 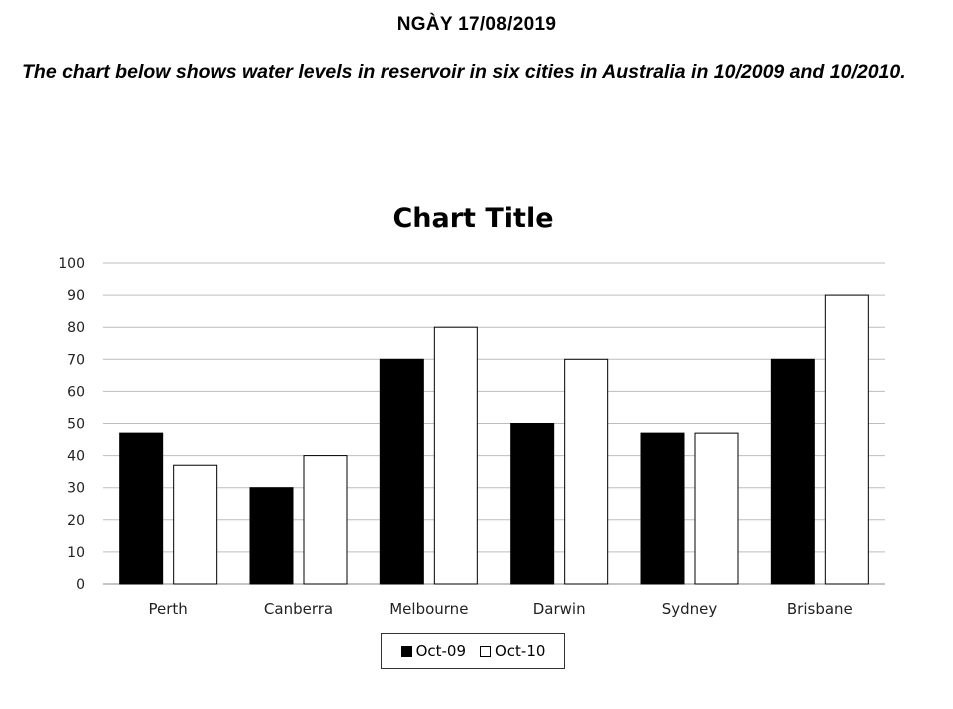 What do you see at coordinates (690, 609) in the screenshot?
I see `x-category-label: Sydney` at bounding box center [690, 609].